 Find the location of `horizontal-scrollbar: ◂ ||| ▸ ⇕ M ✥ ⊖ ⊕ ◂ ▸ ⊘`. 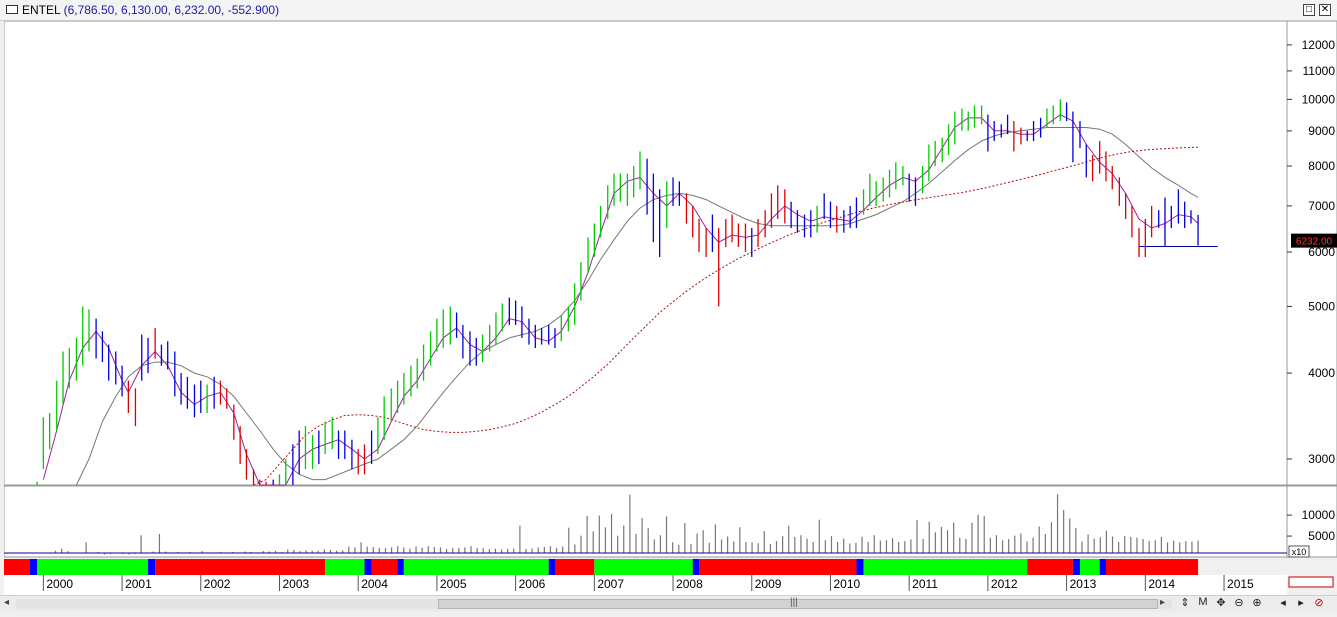

horizontal-scrollbar: ◂ ||| ▸ ⇕ M ✥ ⊖ ⊕ ◂ ▸ ⊘ is located at coordinates (668, 603).